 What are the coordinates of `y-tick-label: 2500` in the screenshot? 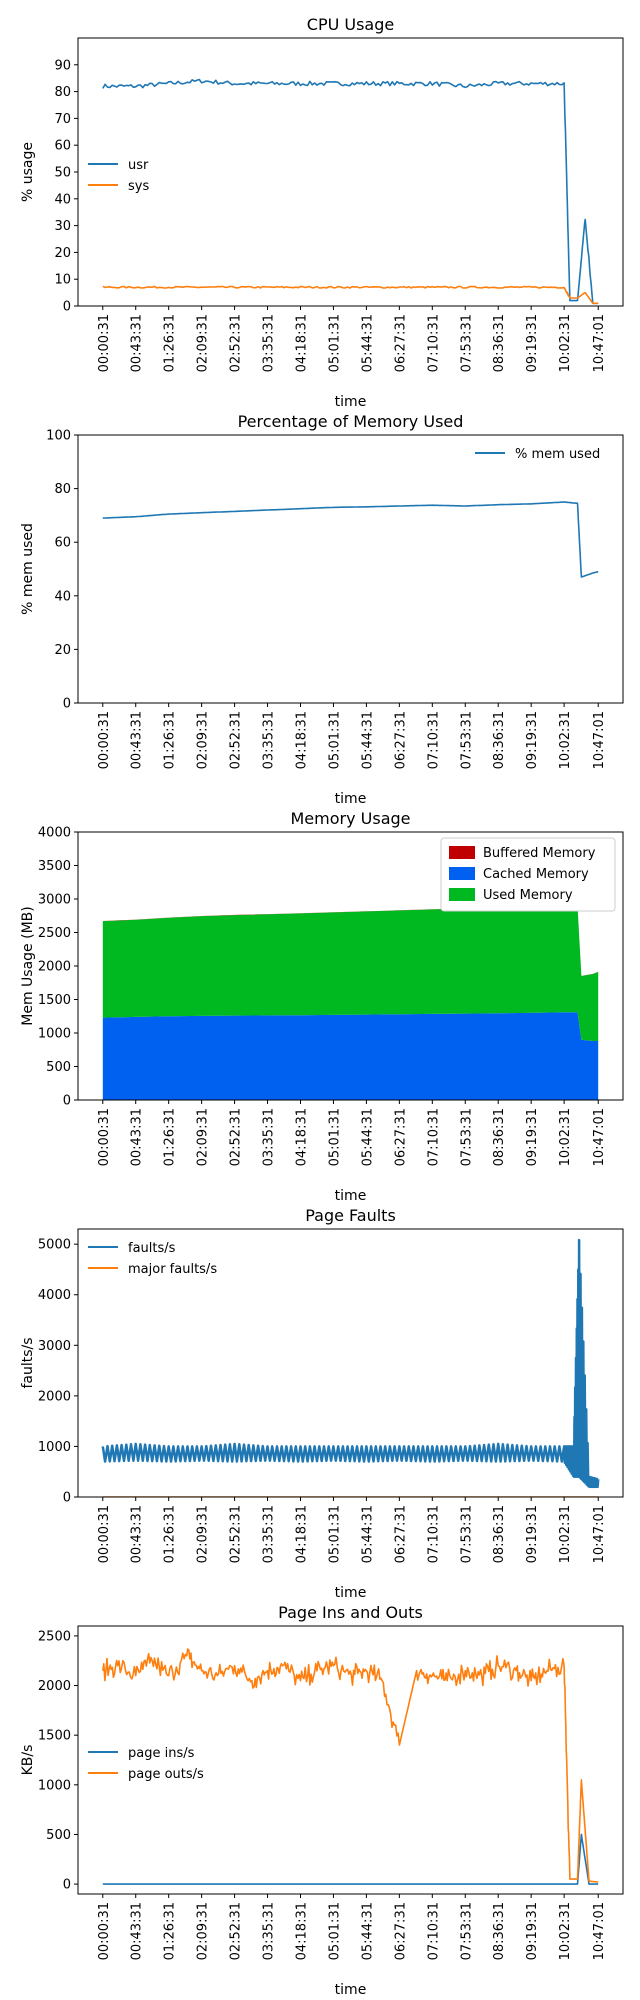 It's located at (54, 933).